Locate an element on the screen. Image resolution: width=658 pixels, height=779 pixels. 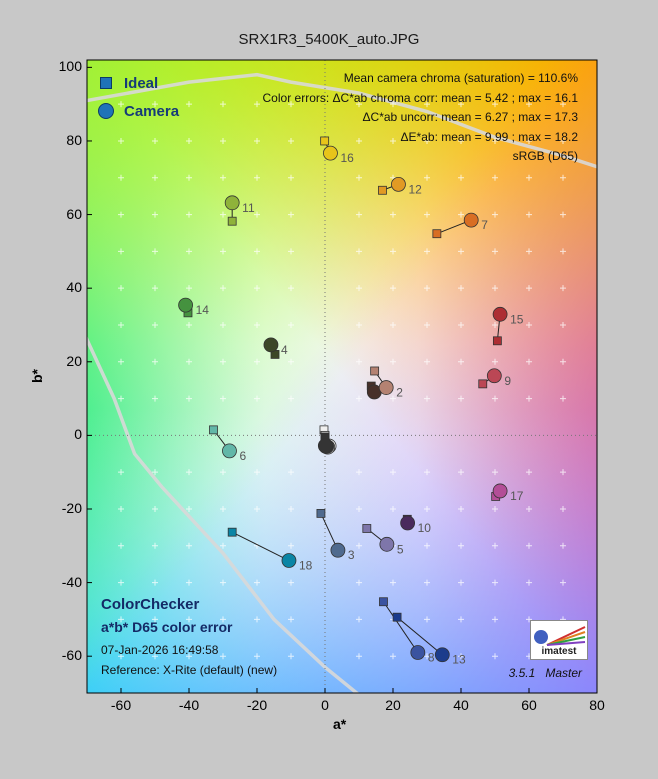
x-tick-label: -60 is located at coordinates (121, 705).